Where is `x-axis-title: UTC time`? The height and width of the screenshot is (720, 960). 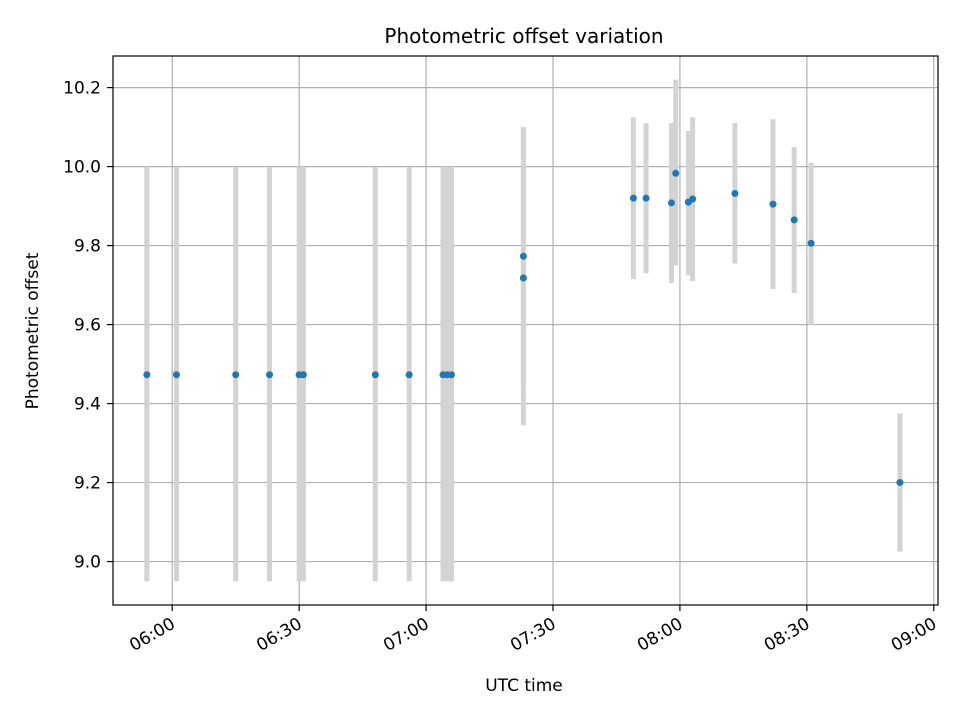
x-axis-title: UTC time is located at coordinates (524, 686).